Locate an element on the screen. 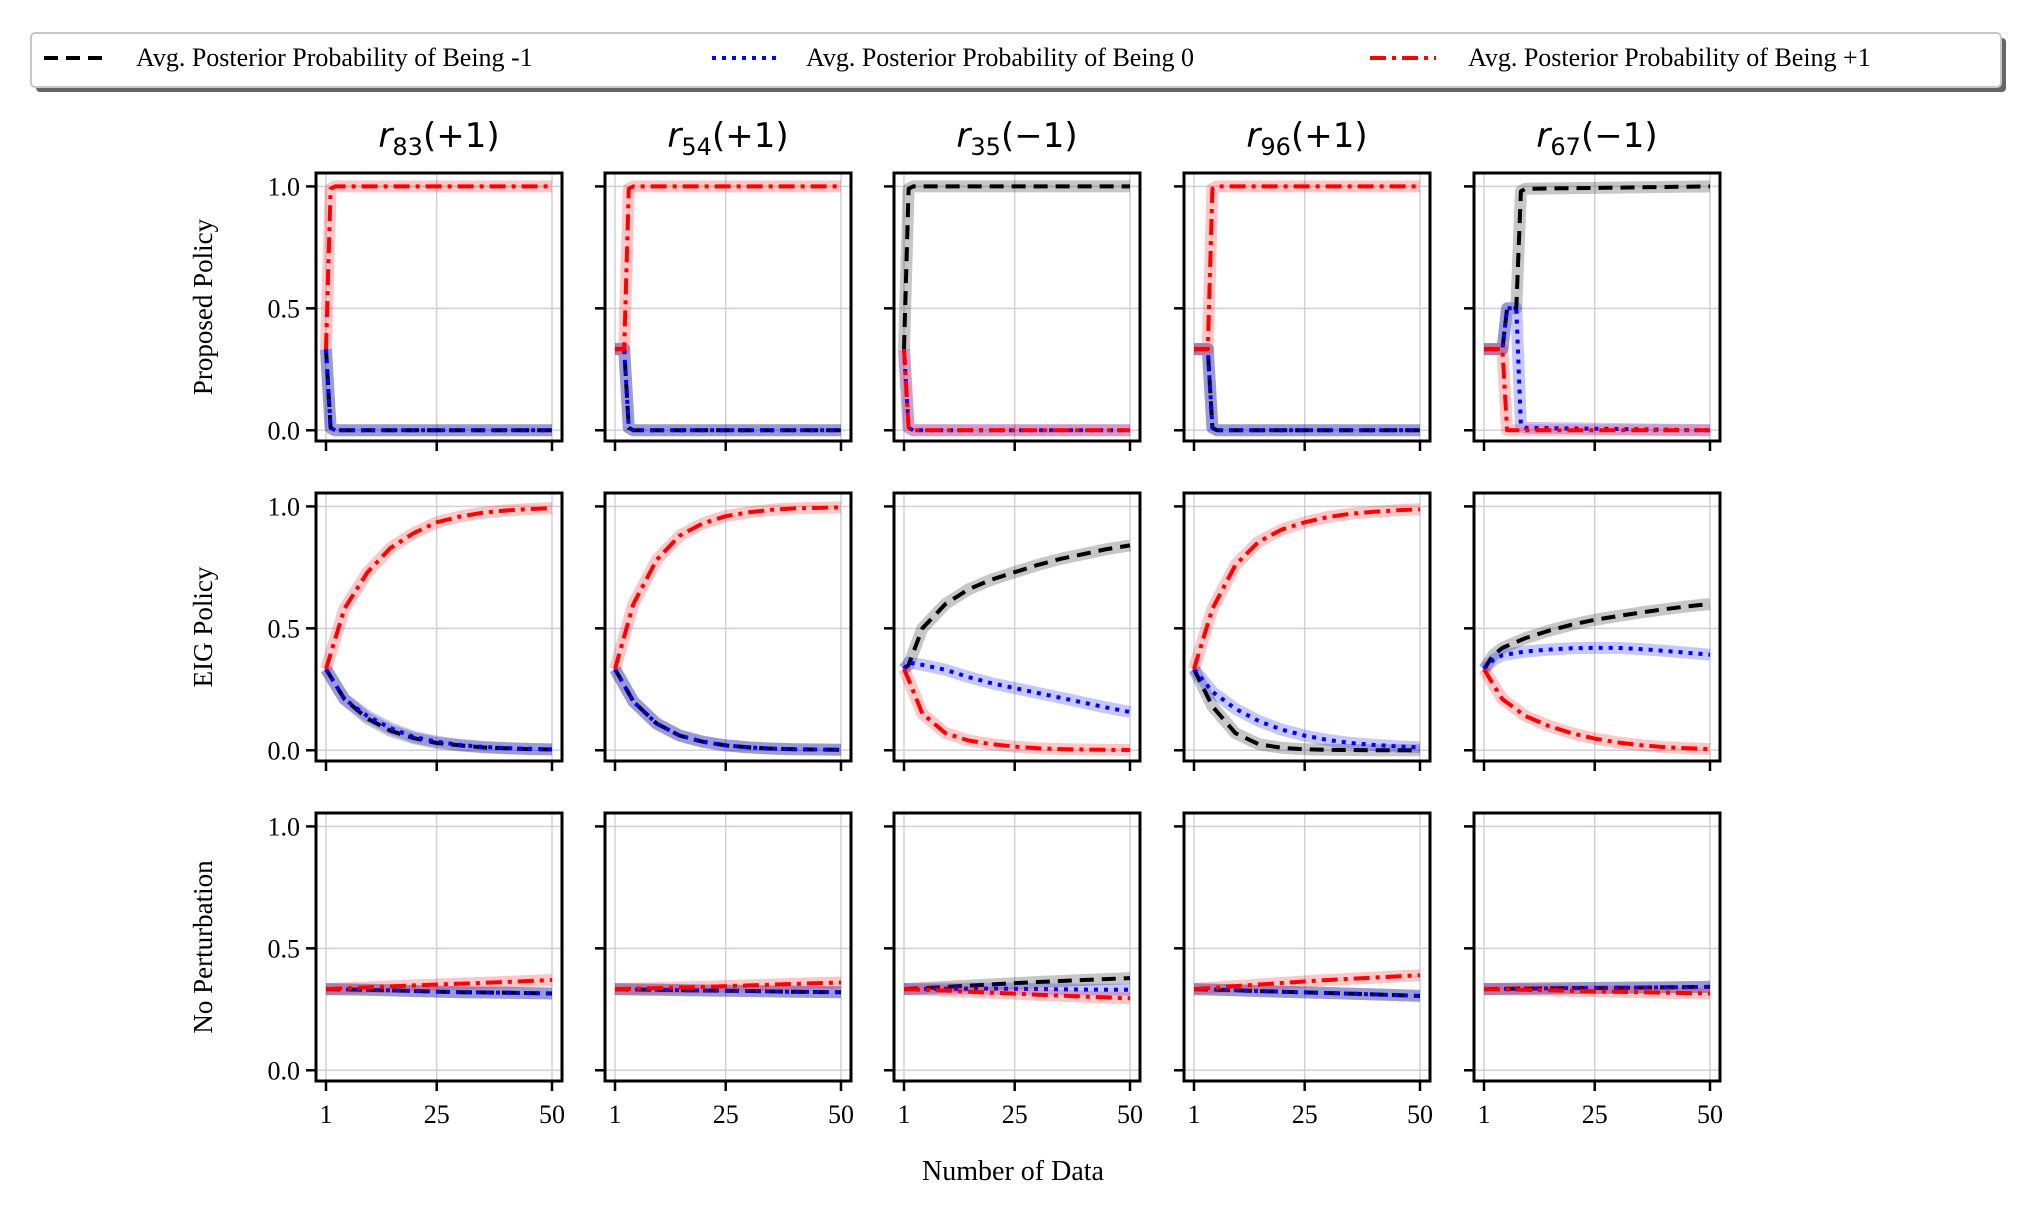  y-tick-label: 0.0 is located at coordinates (284, 1070).